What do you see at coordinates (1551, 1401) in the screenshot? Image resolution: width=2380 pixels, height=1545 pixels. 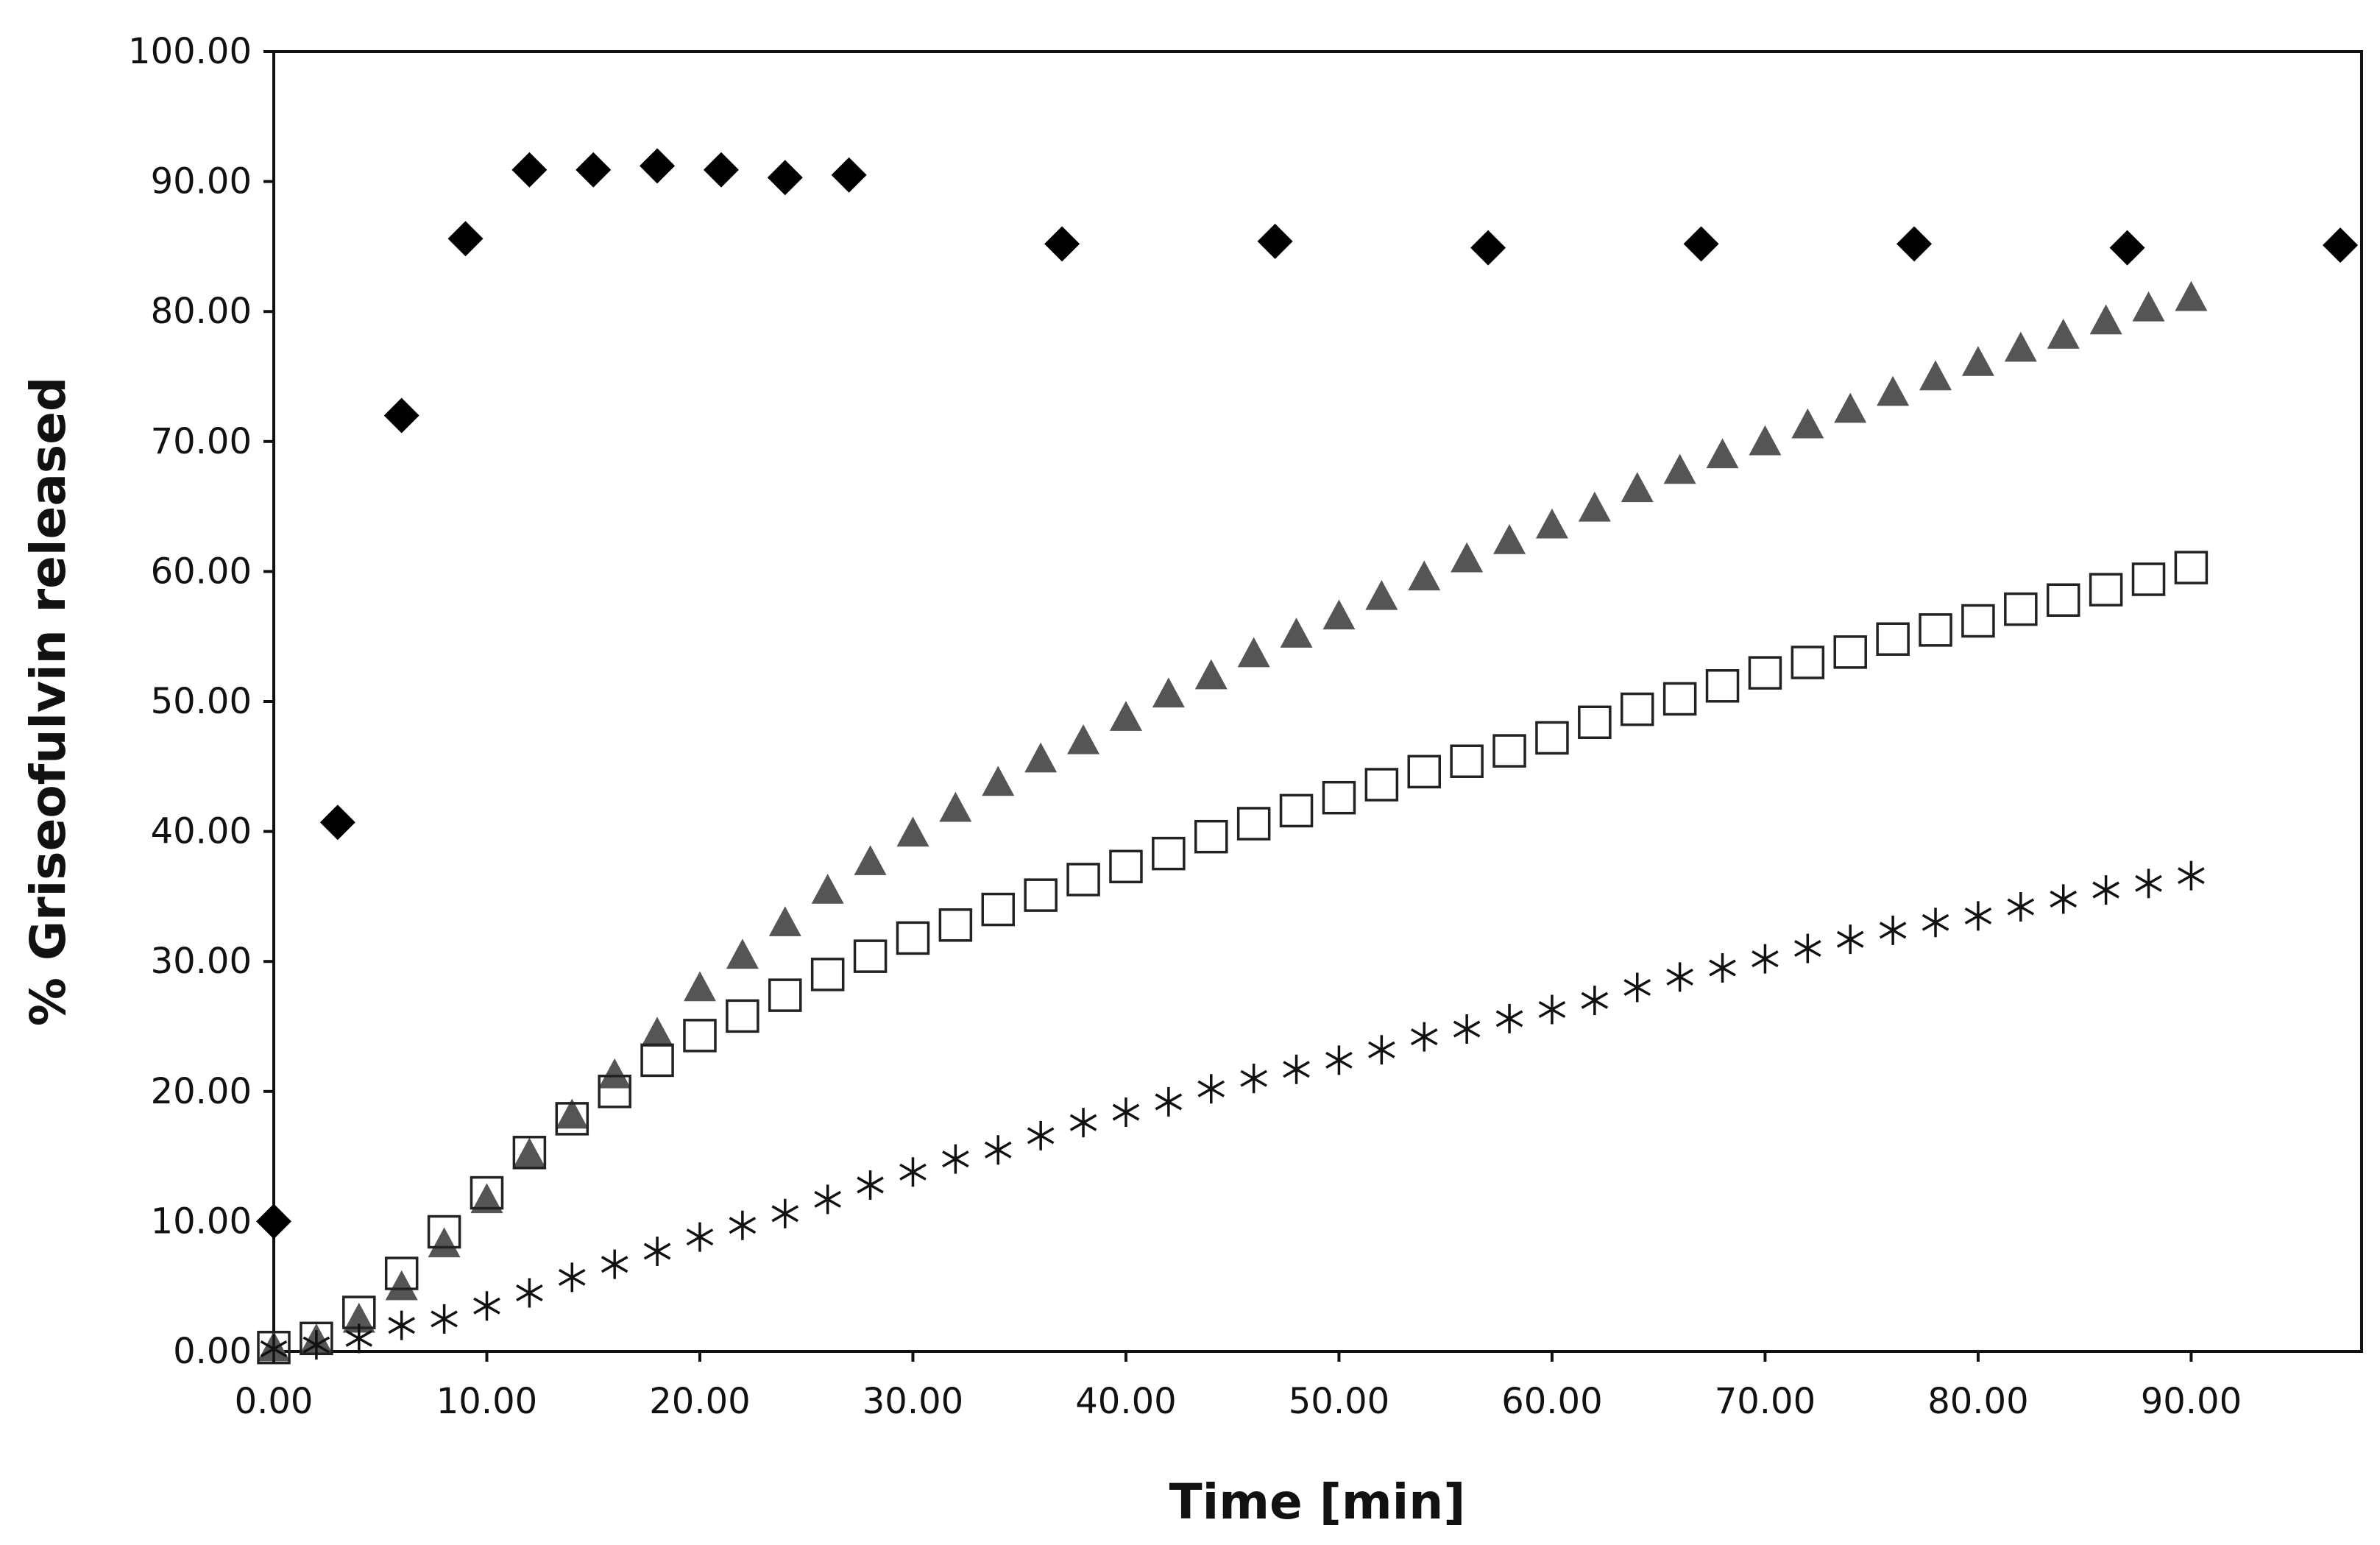 I see `x-tick-label: 60.00` at bounding box center [1551, 1401].